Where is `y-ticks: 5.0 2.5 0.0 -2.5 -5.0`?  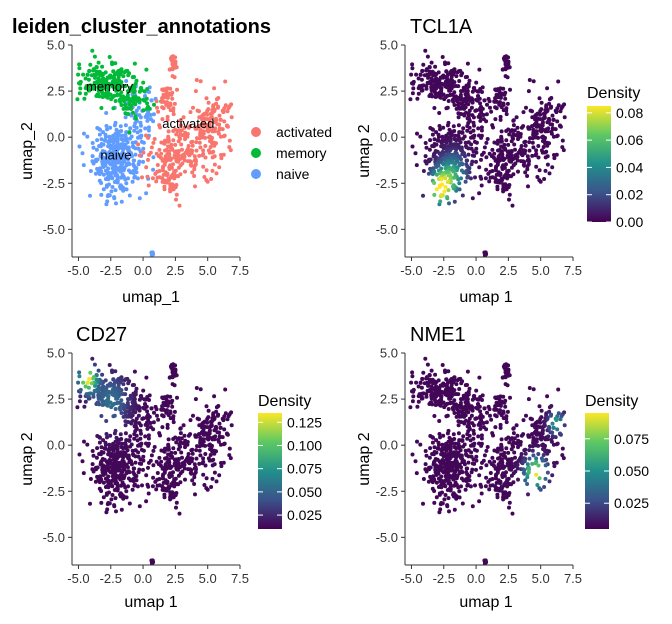 y-ticks: 5.0 2.5 0.0 -2.5 -5.0 is located at coordinates (390, 445).